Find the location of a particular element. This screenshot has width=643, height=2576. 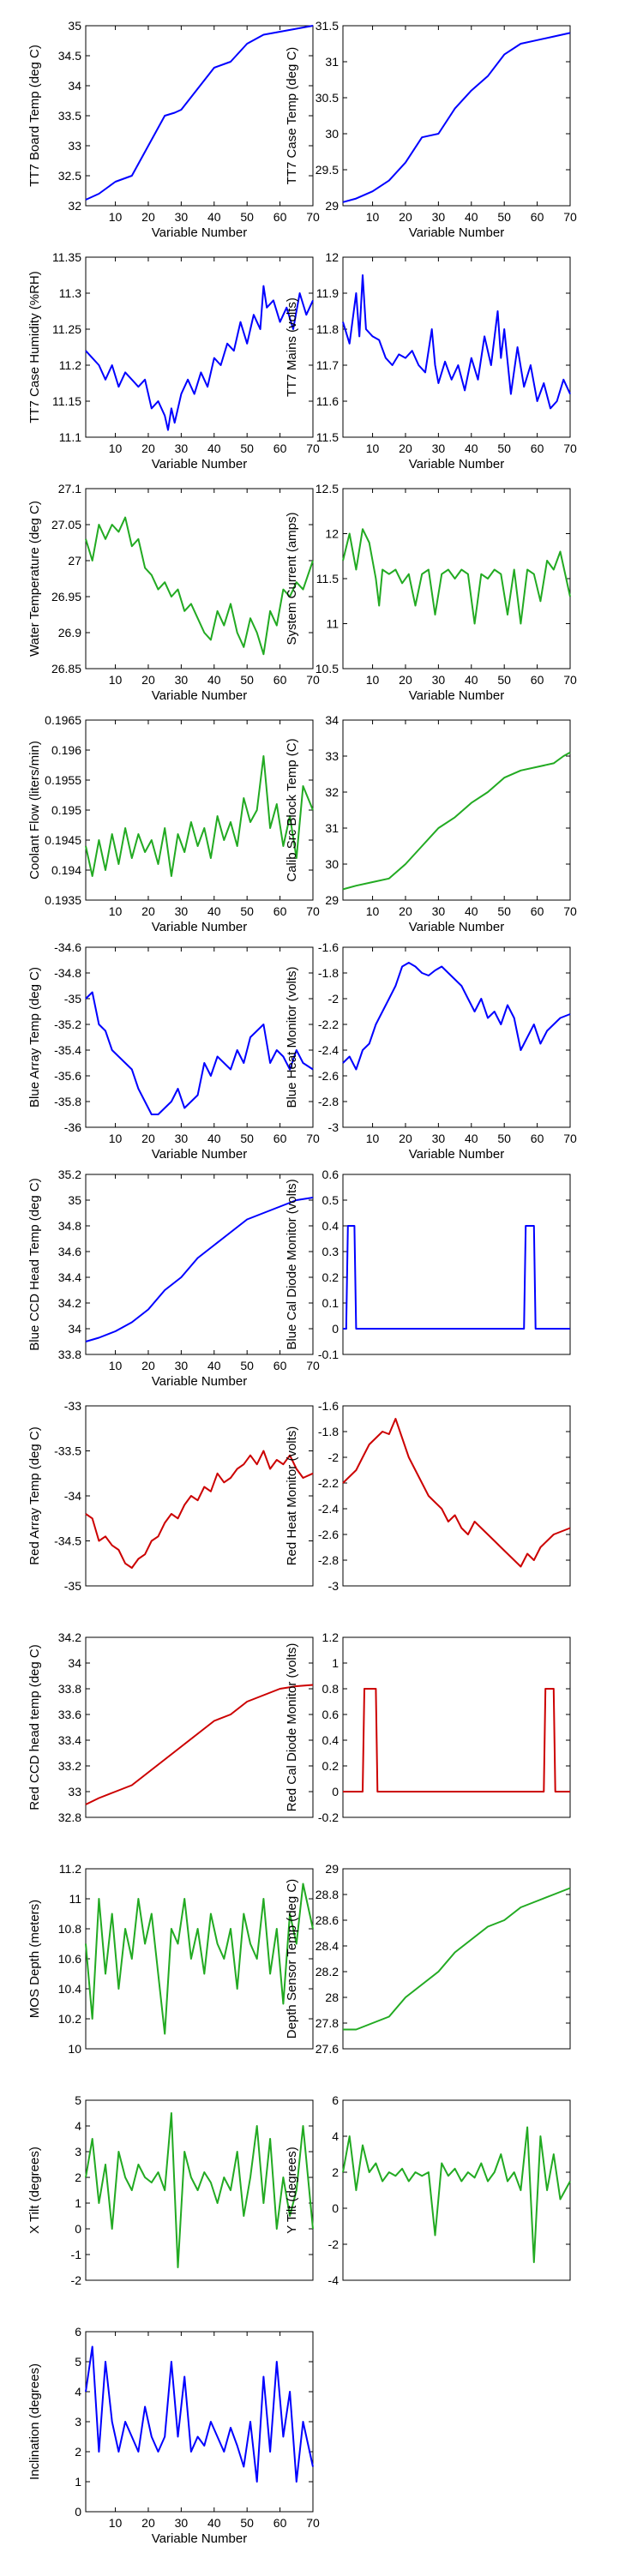

y-tick-label: 11.3 is located at coordinates (70, 293).